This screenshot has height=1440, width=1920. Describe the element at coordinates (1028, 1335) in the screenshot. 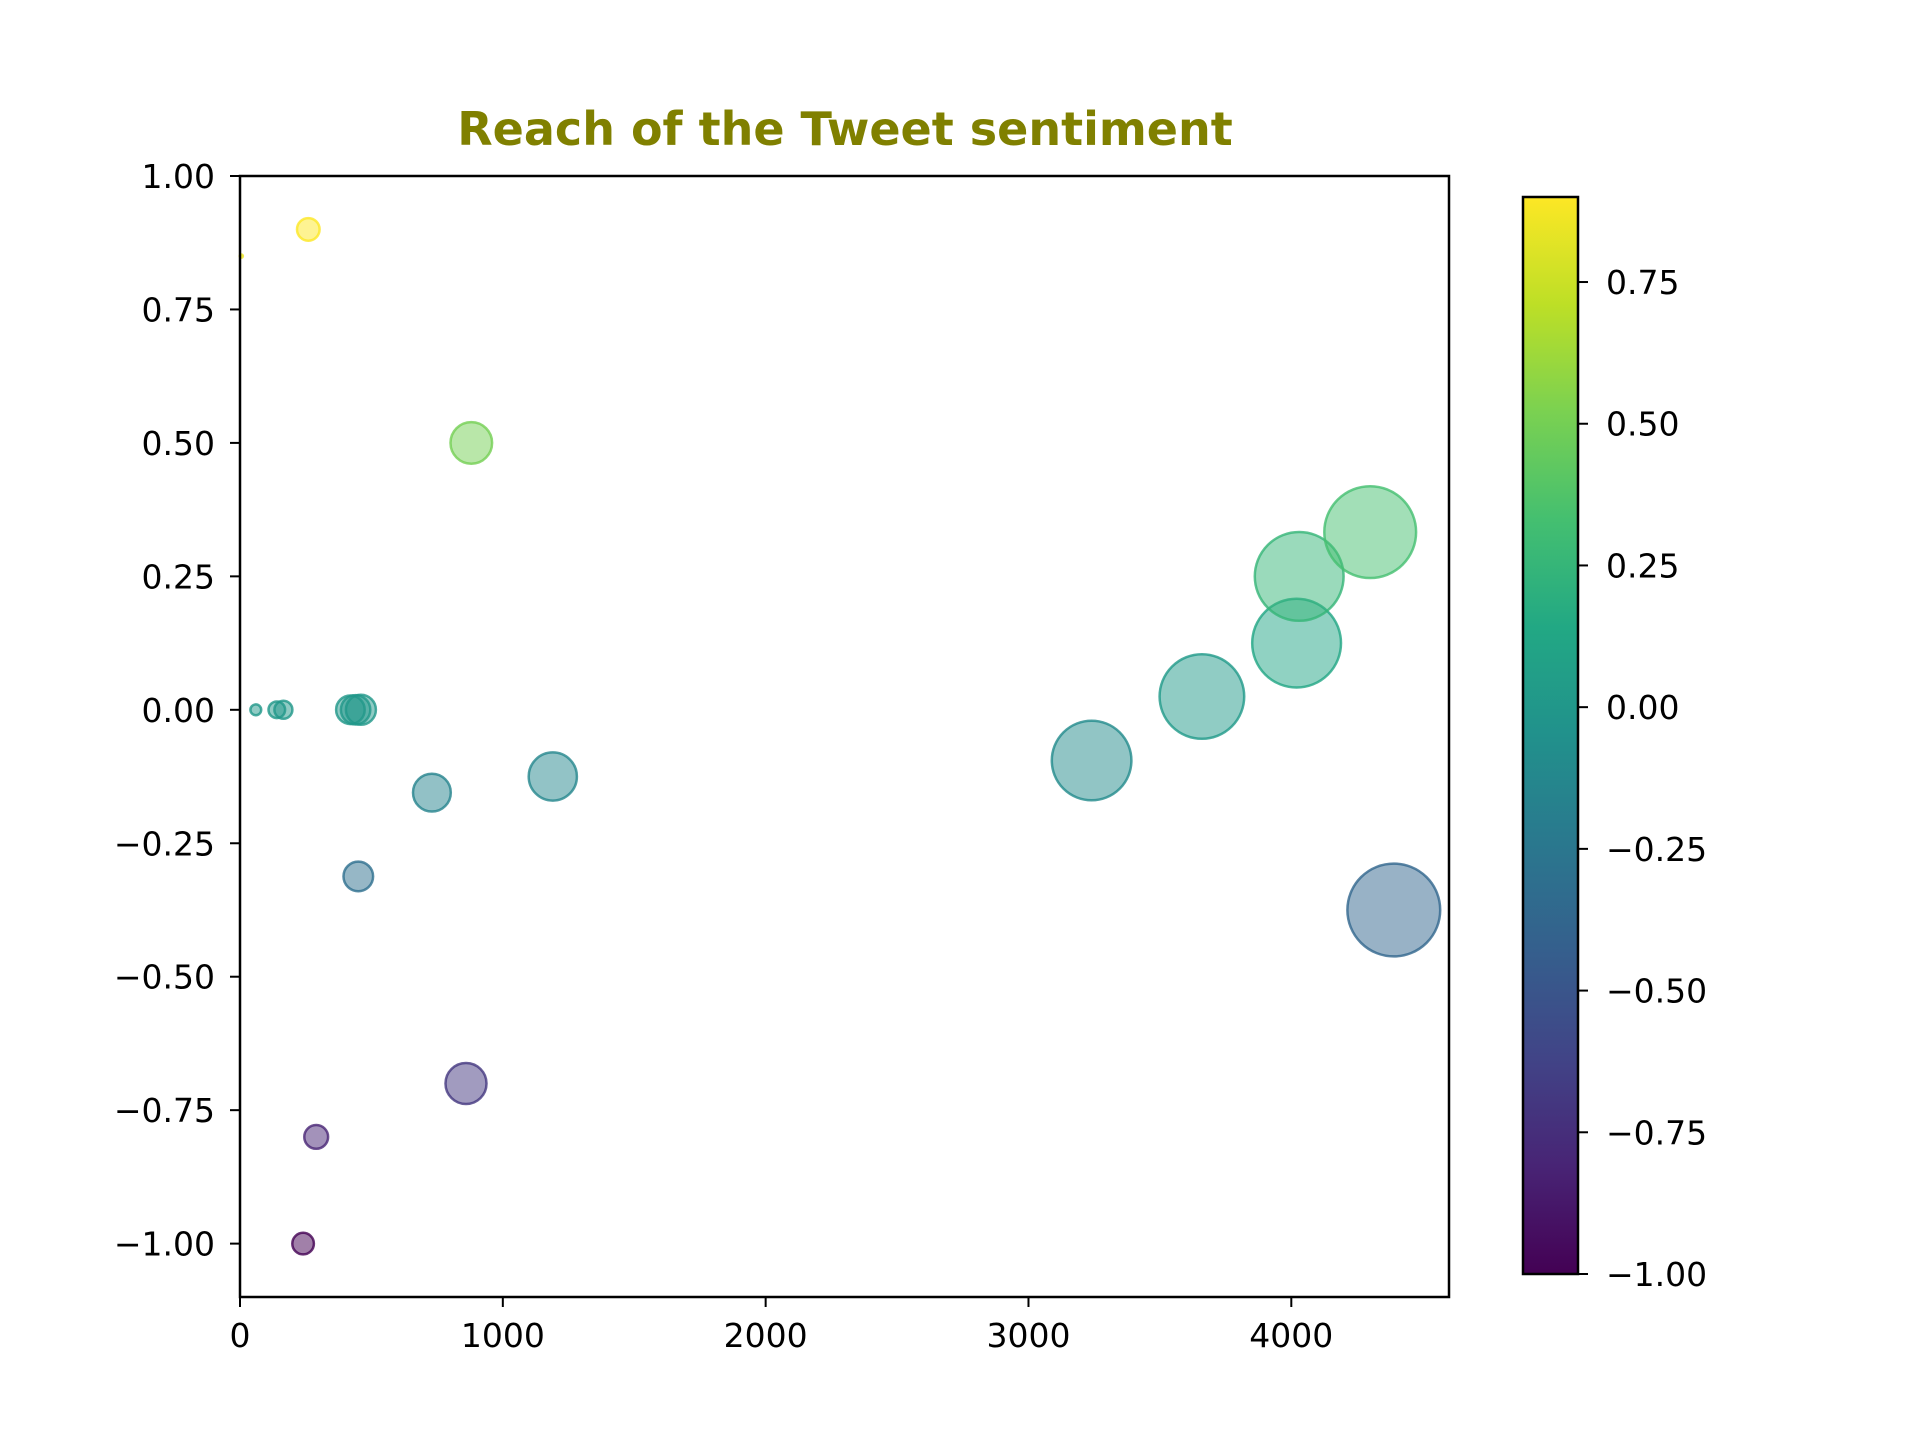

I see `x-tick-label: 3000` at that location.